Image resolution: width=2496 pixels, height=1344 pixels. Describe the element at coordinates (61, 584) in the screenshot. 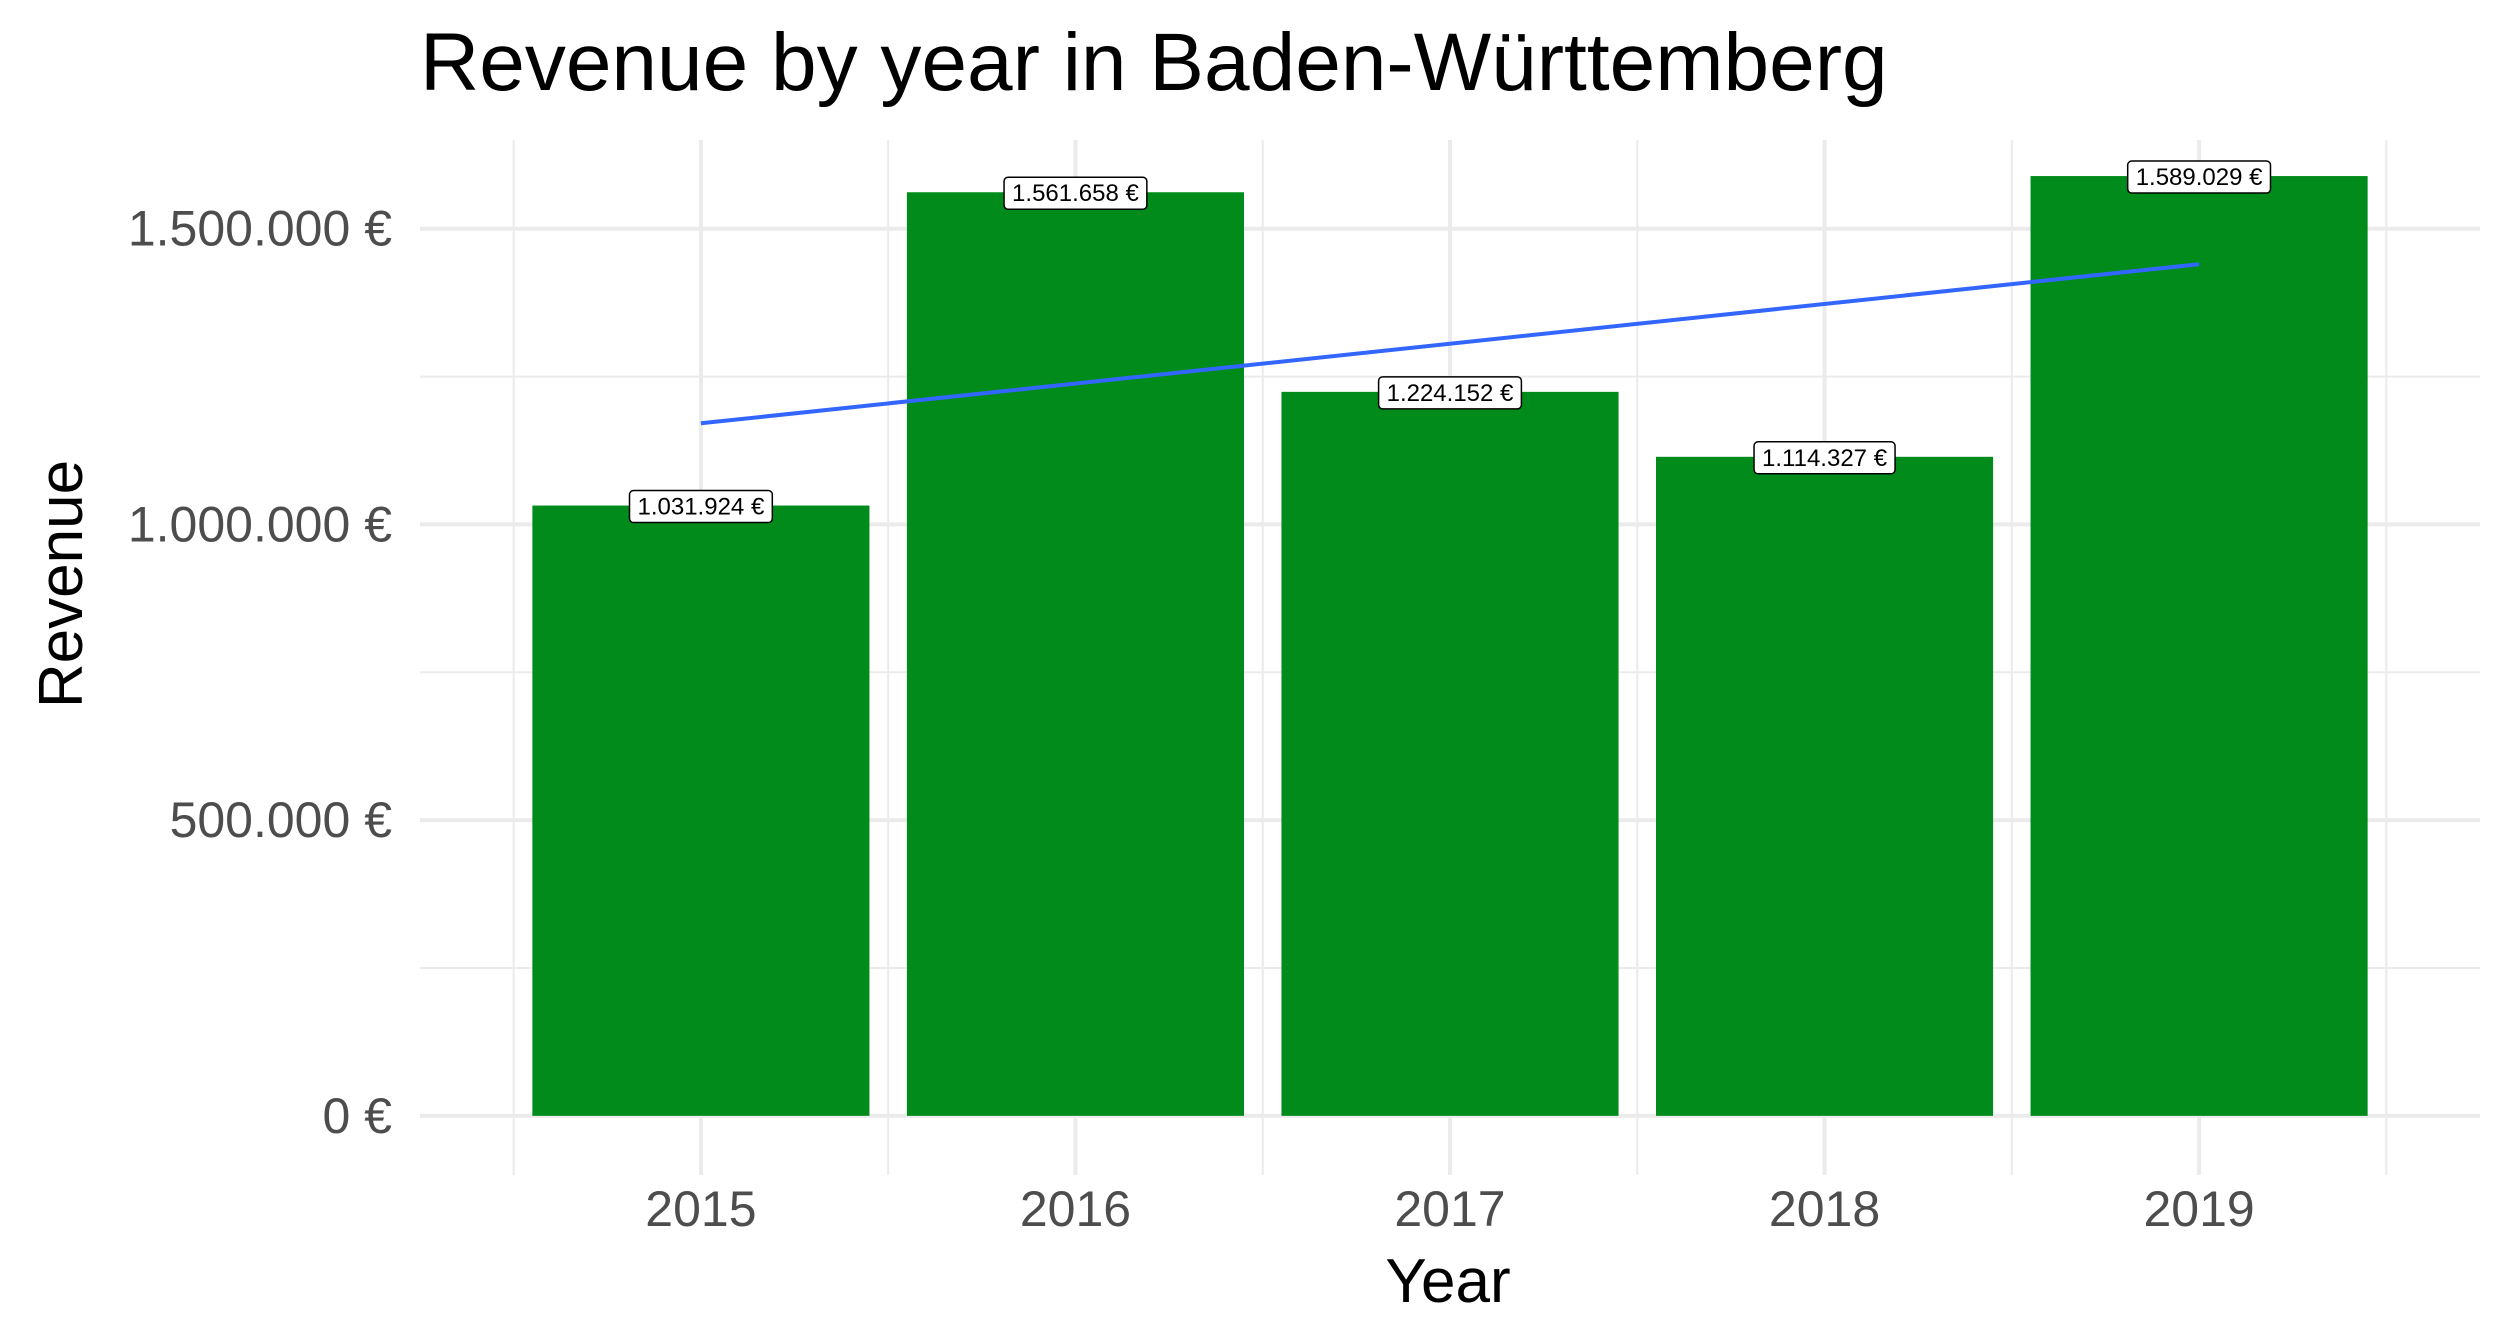

I see `y-axis-title: Revenue` at that location.